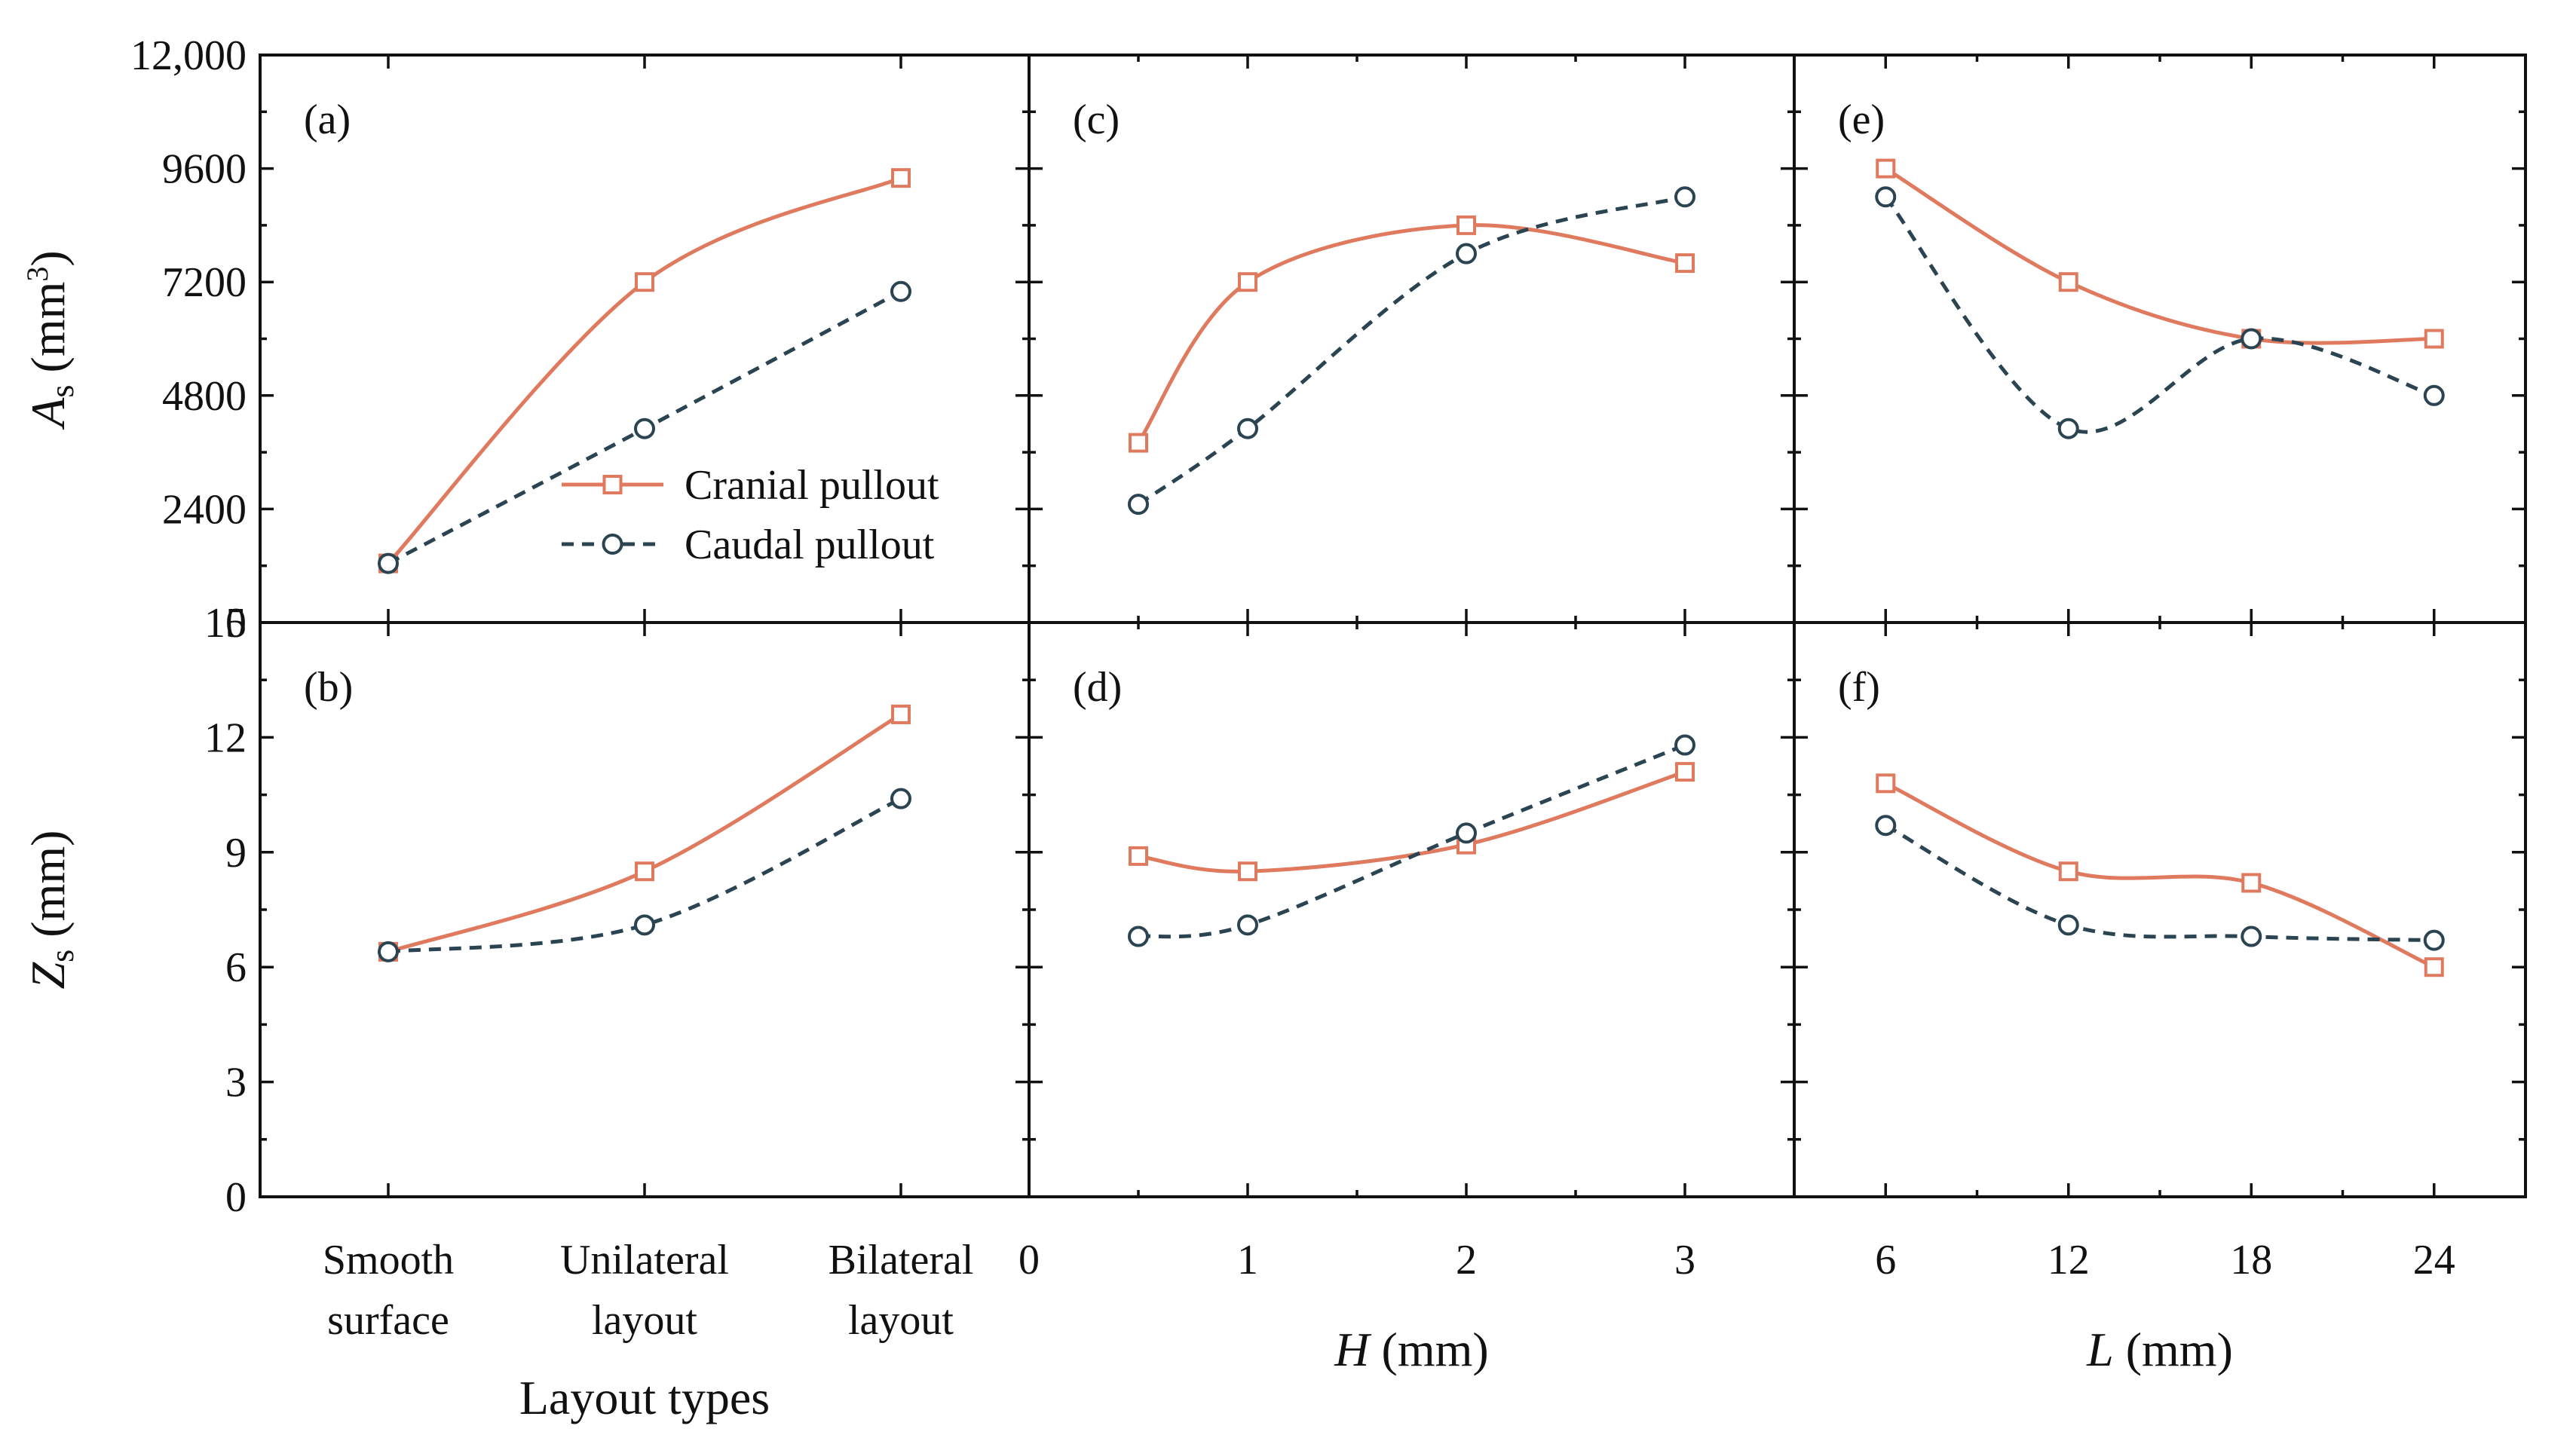 The height and width of the screenshot is (1444, 2576). Describe the element at coordinates (204, 169) in the screenshot. I see `y-tick-label-as: 9600` at that location.